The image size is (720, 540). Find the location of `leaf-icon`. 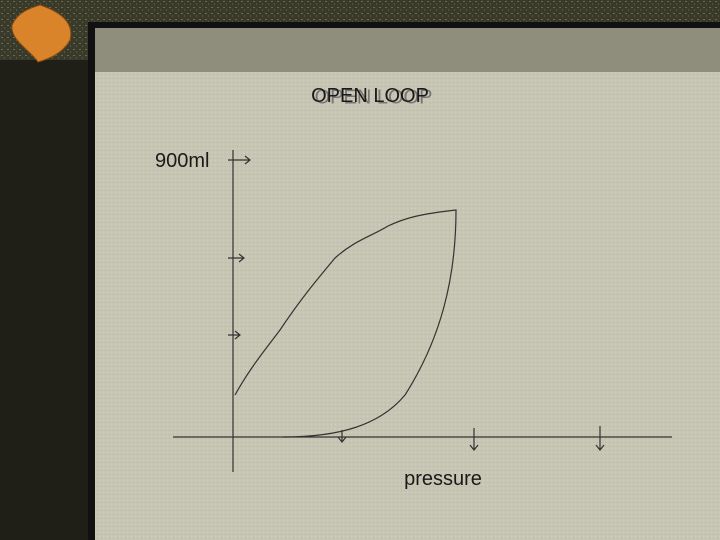

leaf-icon is located at coordinates (41, 33).